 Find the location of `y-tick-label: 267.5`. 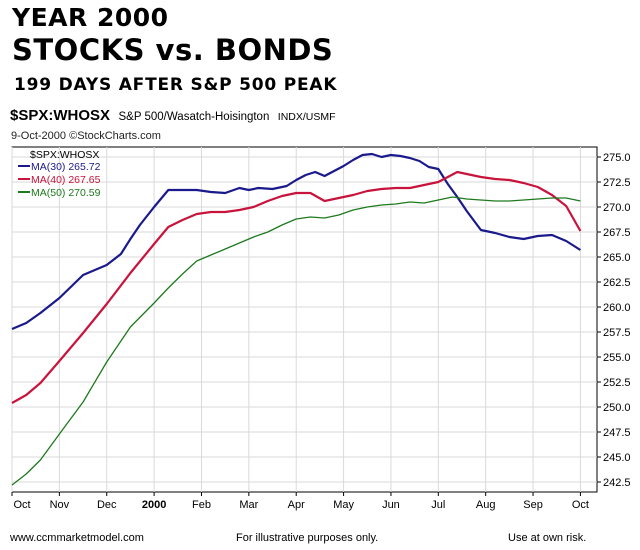

y-tick-label: 267.5 is located at coordinates (617, 233).